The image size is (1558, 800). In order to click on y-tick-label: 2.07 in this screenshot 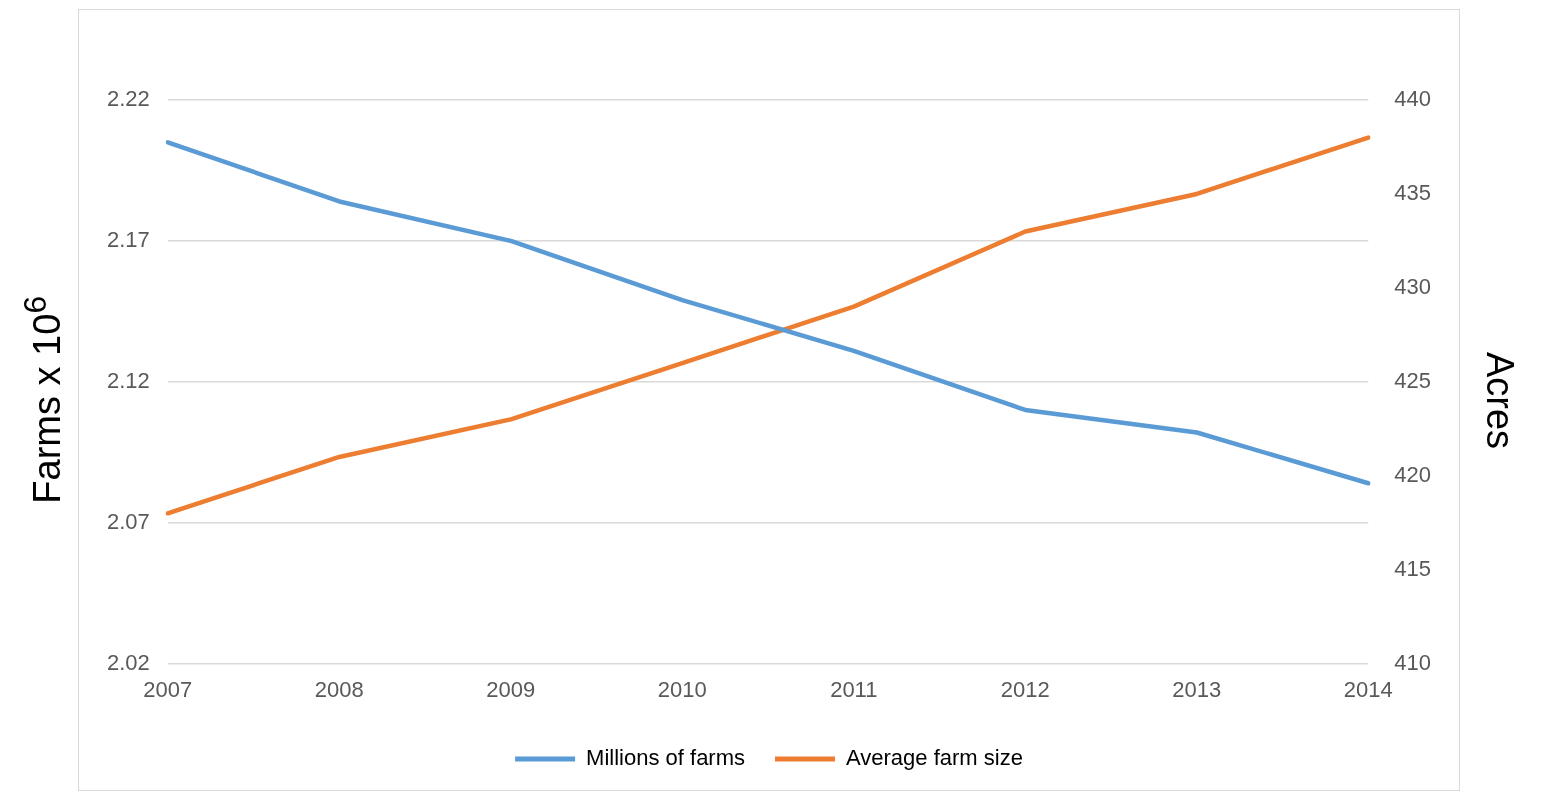, I will do `click(128, 521)`.